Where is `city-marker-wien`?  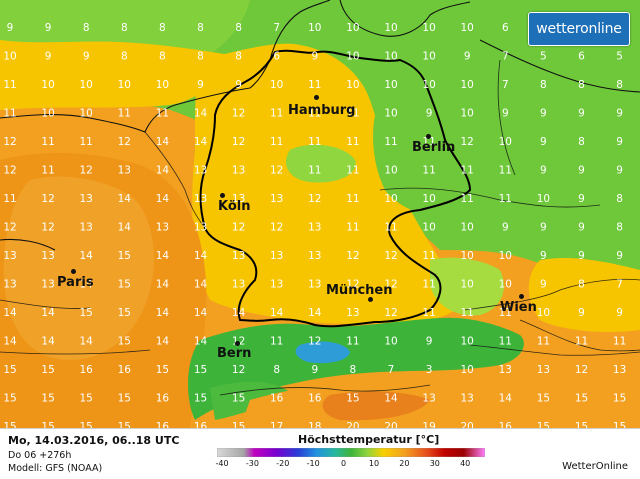
city-marker-wien is located at coordinates (521, 296).